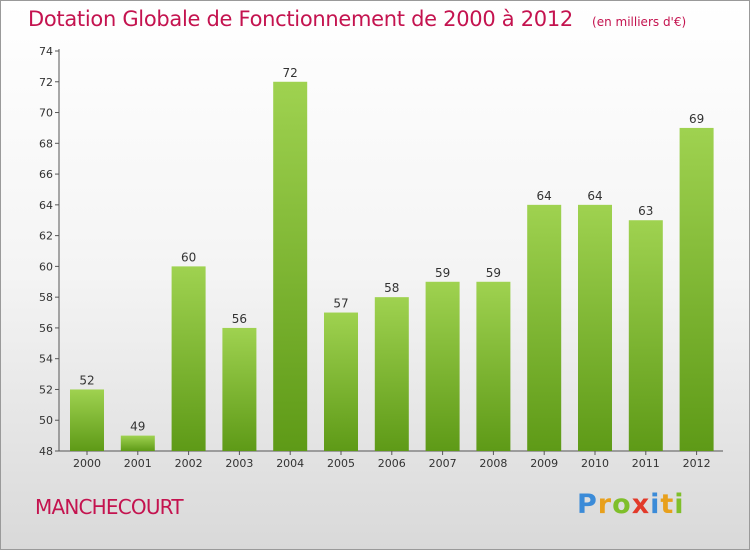 The image size is (750, 550). I want to click on data-label: 69, so click(696, 119).